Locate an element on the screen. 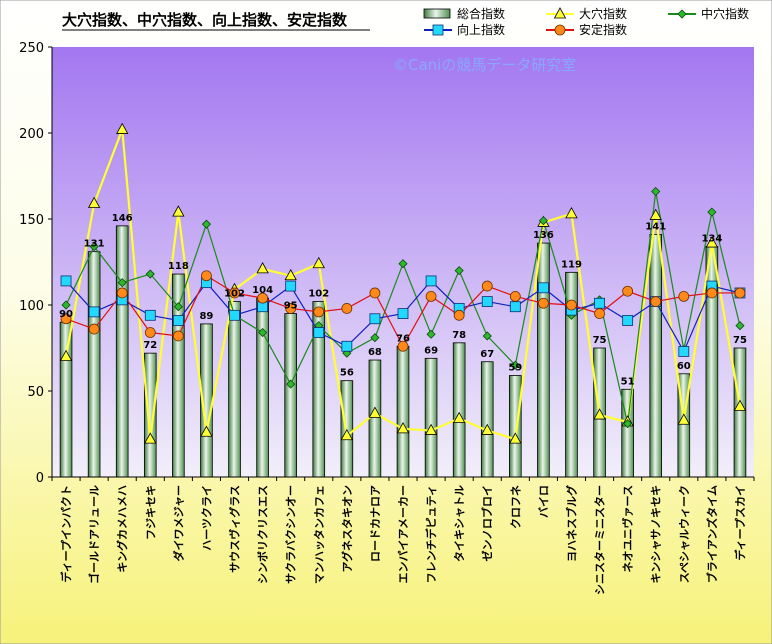  data-label: 51 is located at coordinates (628, 381).